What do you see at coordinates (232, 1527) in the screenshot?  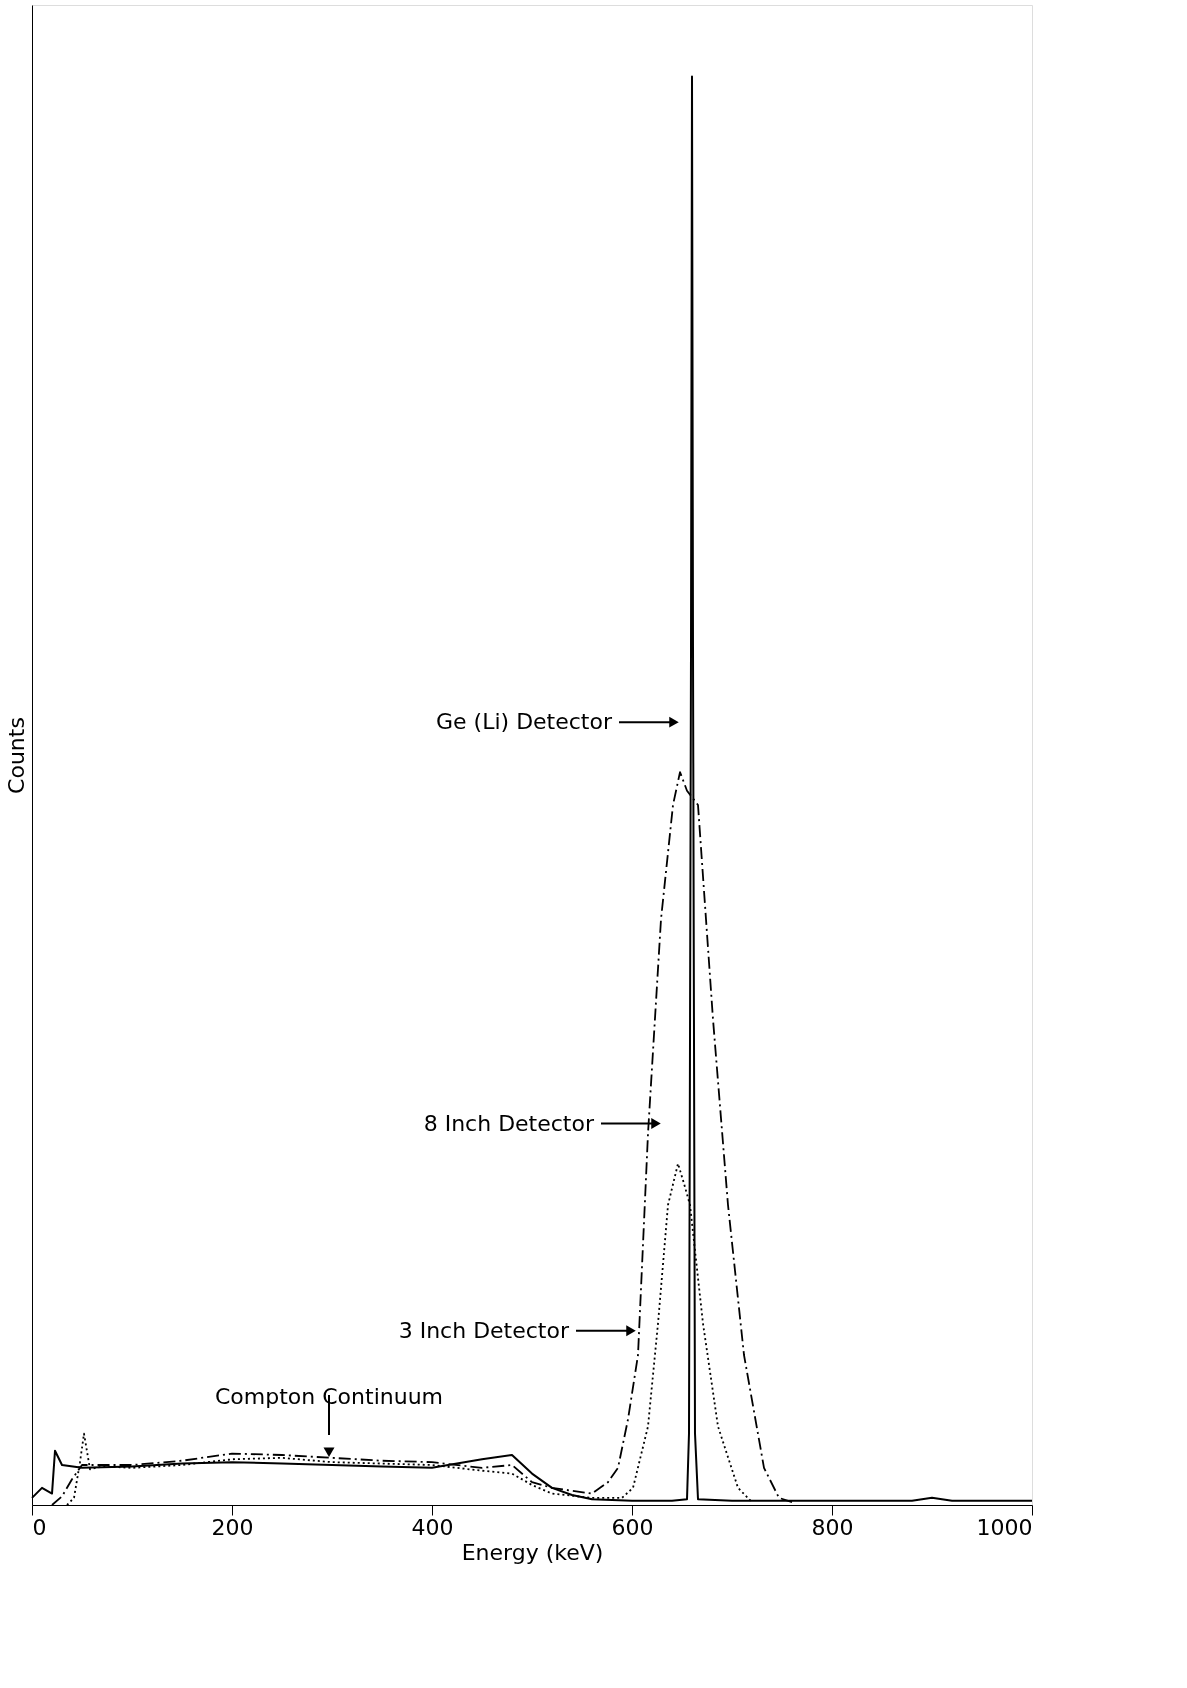 I see `x-tick-label: 200` at bounding box center [232, 1527].